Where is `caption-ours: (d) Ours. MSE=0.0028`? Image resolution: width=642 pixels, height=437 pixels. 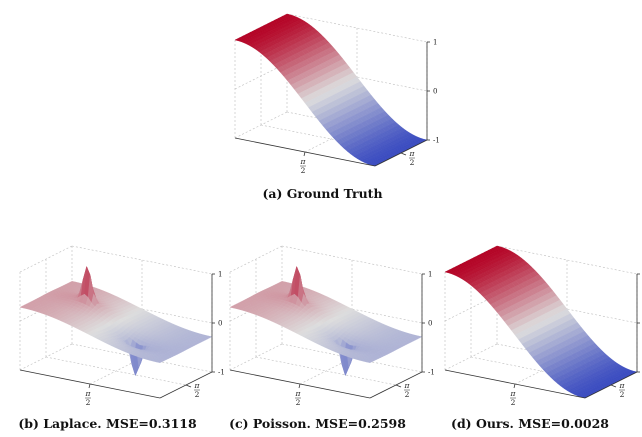
caption-ours: (d) Ours. MSE=0.0028 is located at coordinates (530, 423).